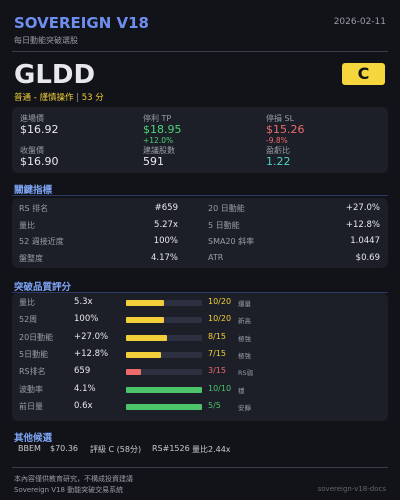 The image size is (400, 500). What do you see at coordinates (91, 336) in the screenshot?
I see `score-value: +27.0%` at bounding box center [91, 336].